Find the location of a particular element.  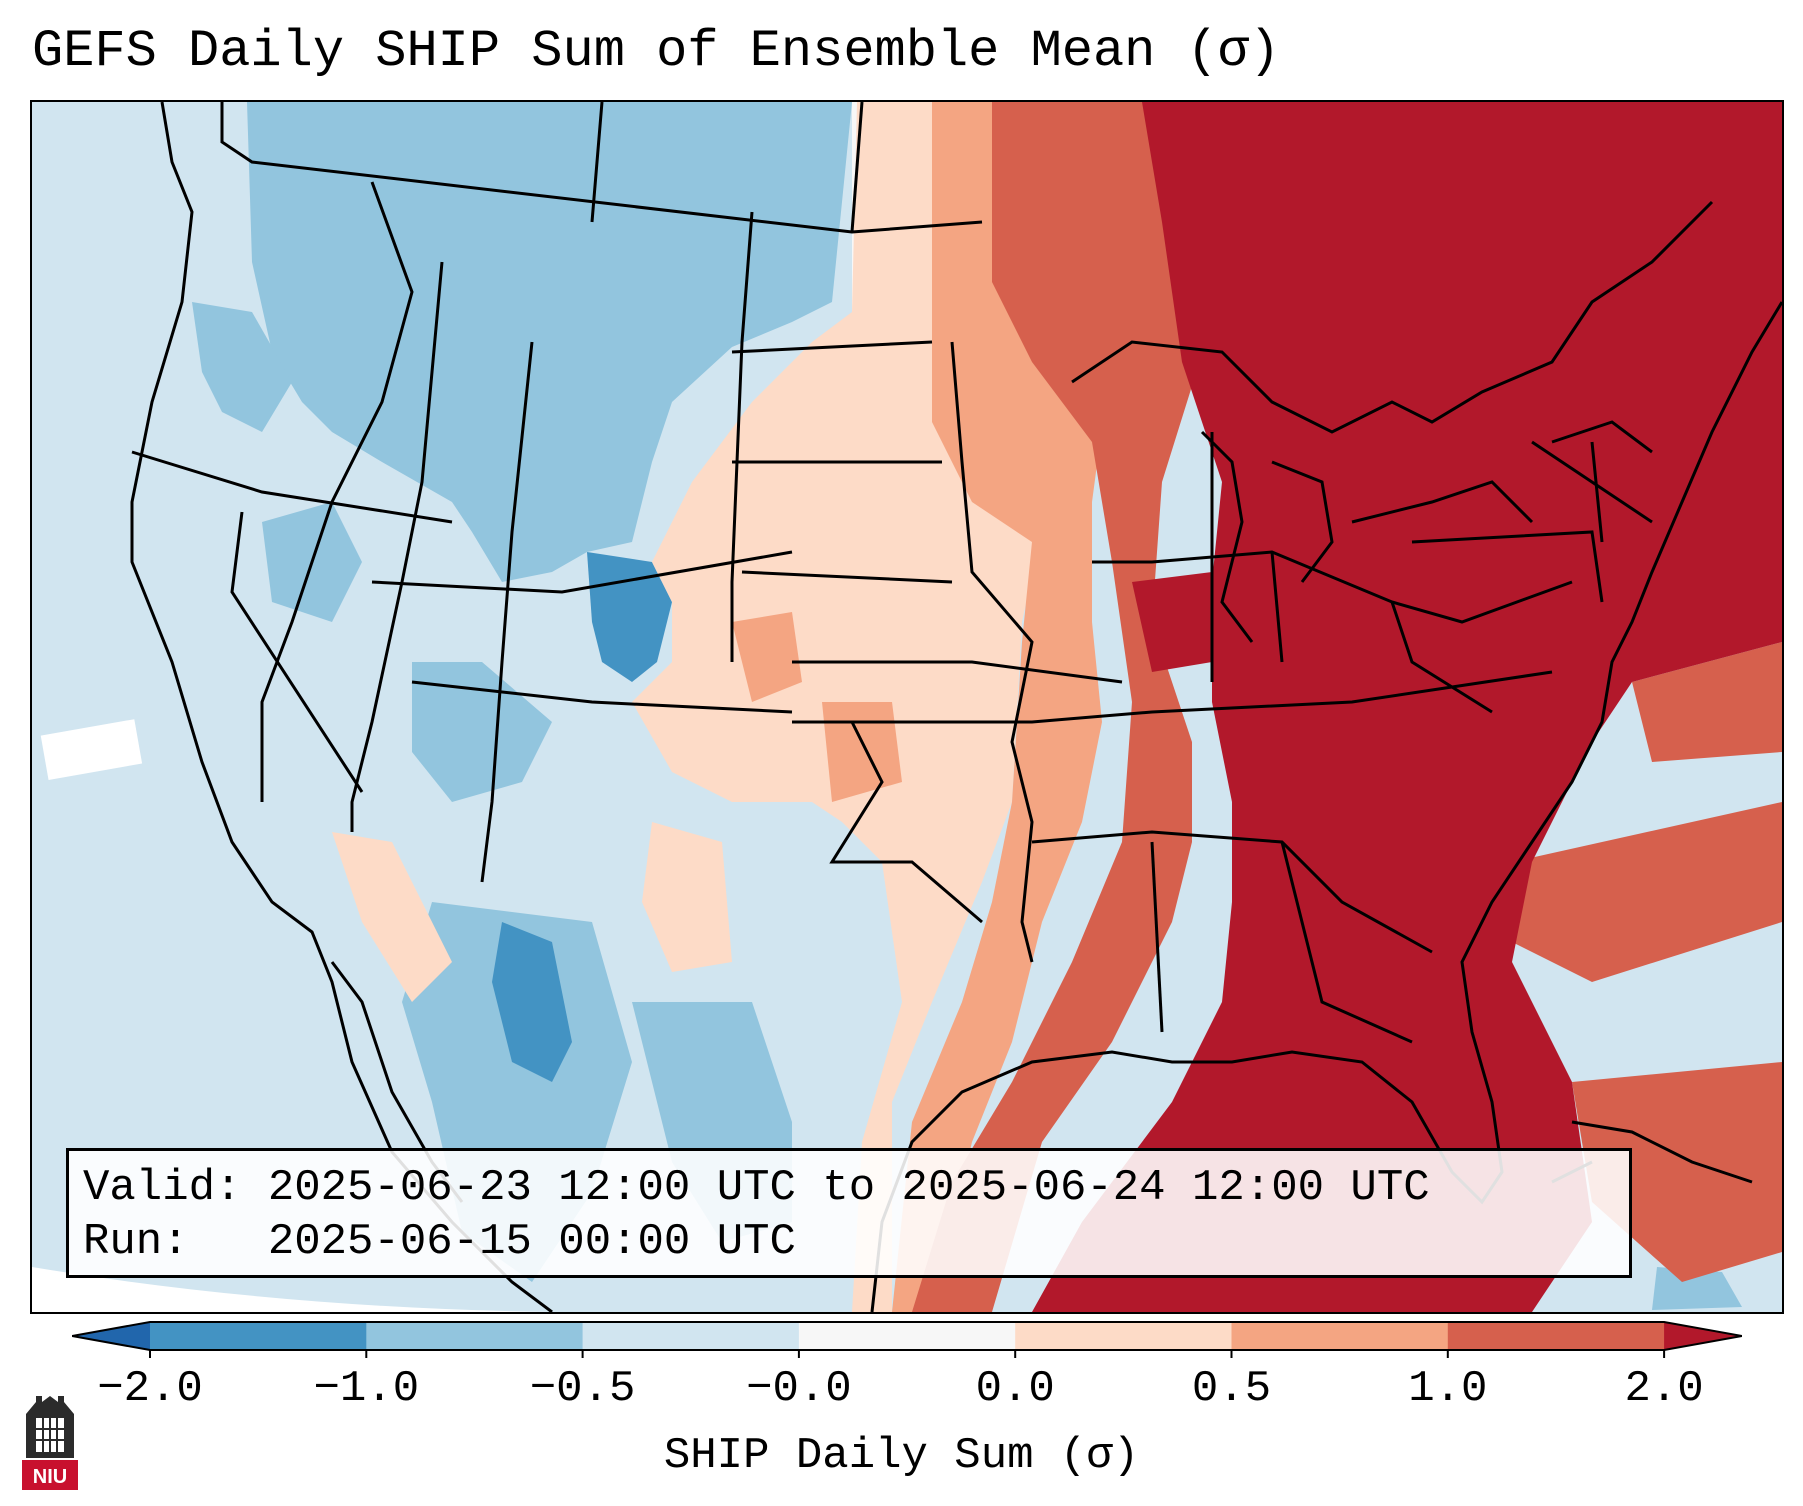

lake-michigan is located at coordinates (1227, 536).